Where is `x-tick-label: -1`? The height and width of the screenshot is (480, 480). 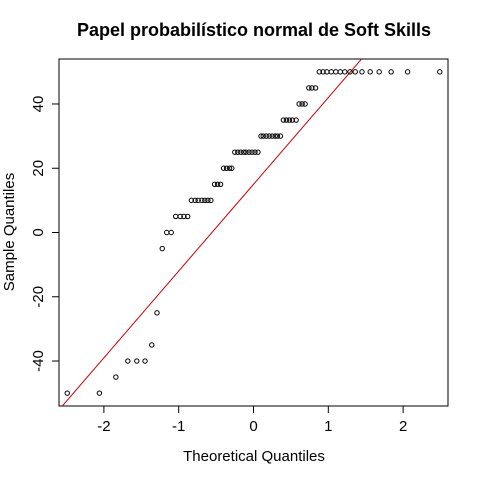
x-tick-label: -1 is located at coordinates (178, 426).